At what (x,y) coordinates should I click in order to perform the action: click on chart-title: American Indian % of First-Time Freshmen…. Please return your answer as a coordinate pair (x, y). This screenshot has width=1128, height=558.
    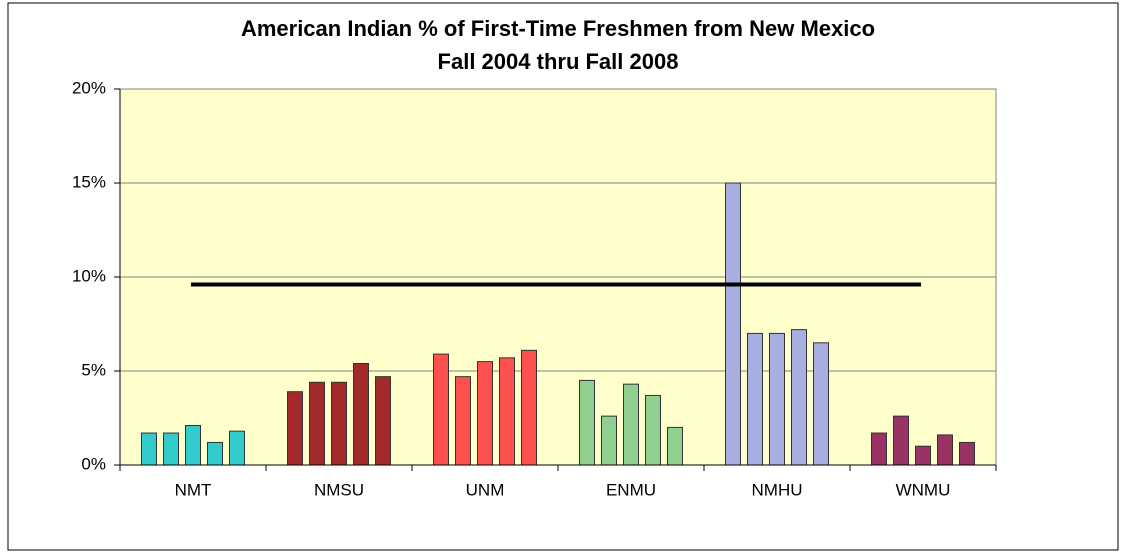
    Looking at the image, I should click on (558, 28).